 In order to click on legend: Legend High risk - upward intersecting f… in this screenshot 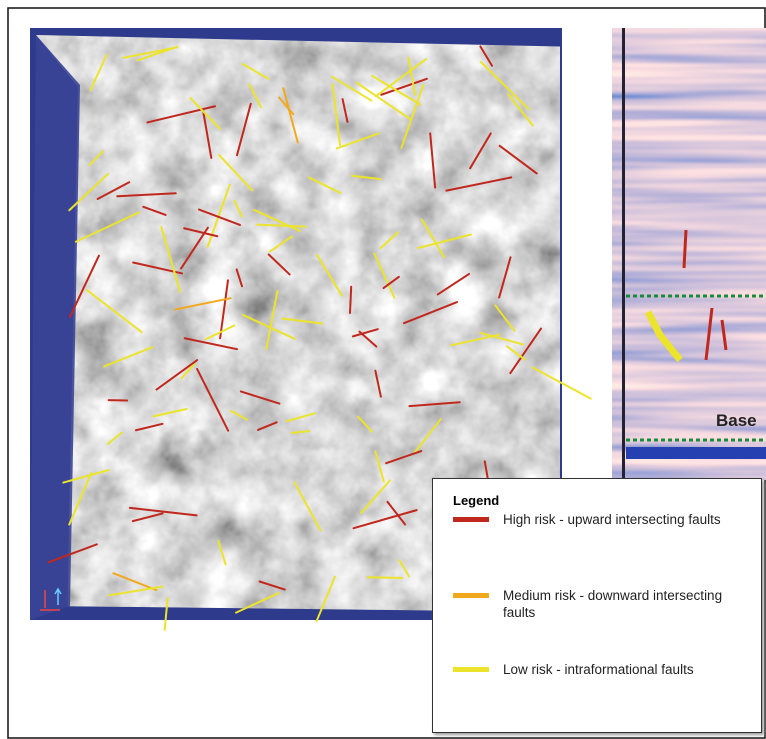, I will do `click(597, 605)`.